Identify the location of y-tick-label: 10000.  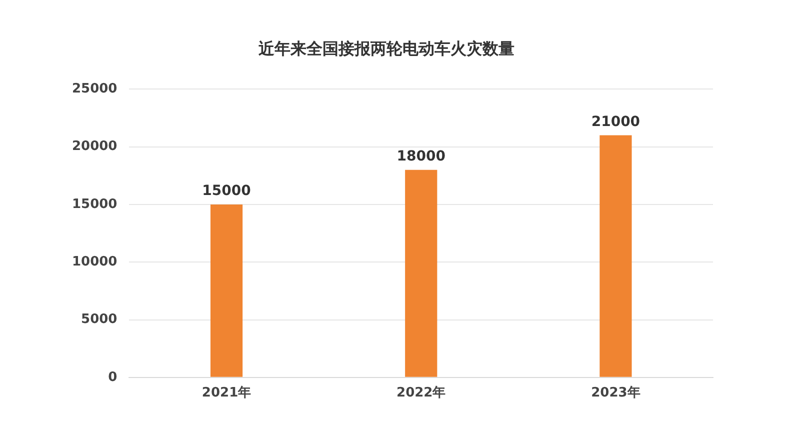
(95, 262).